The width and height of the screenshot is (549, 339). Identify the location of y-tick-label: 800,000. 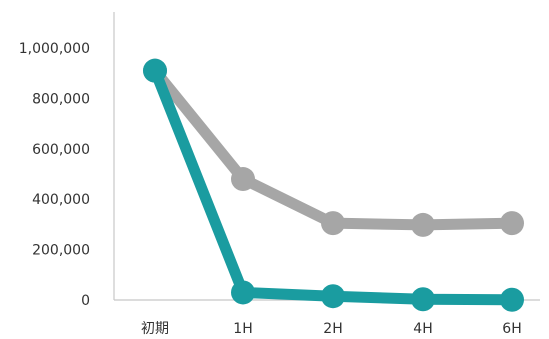
(61, 99).